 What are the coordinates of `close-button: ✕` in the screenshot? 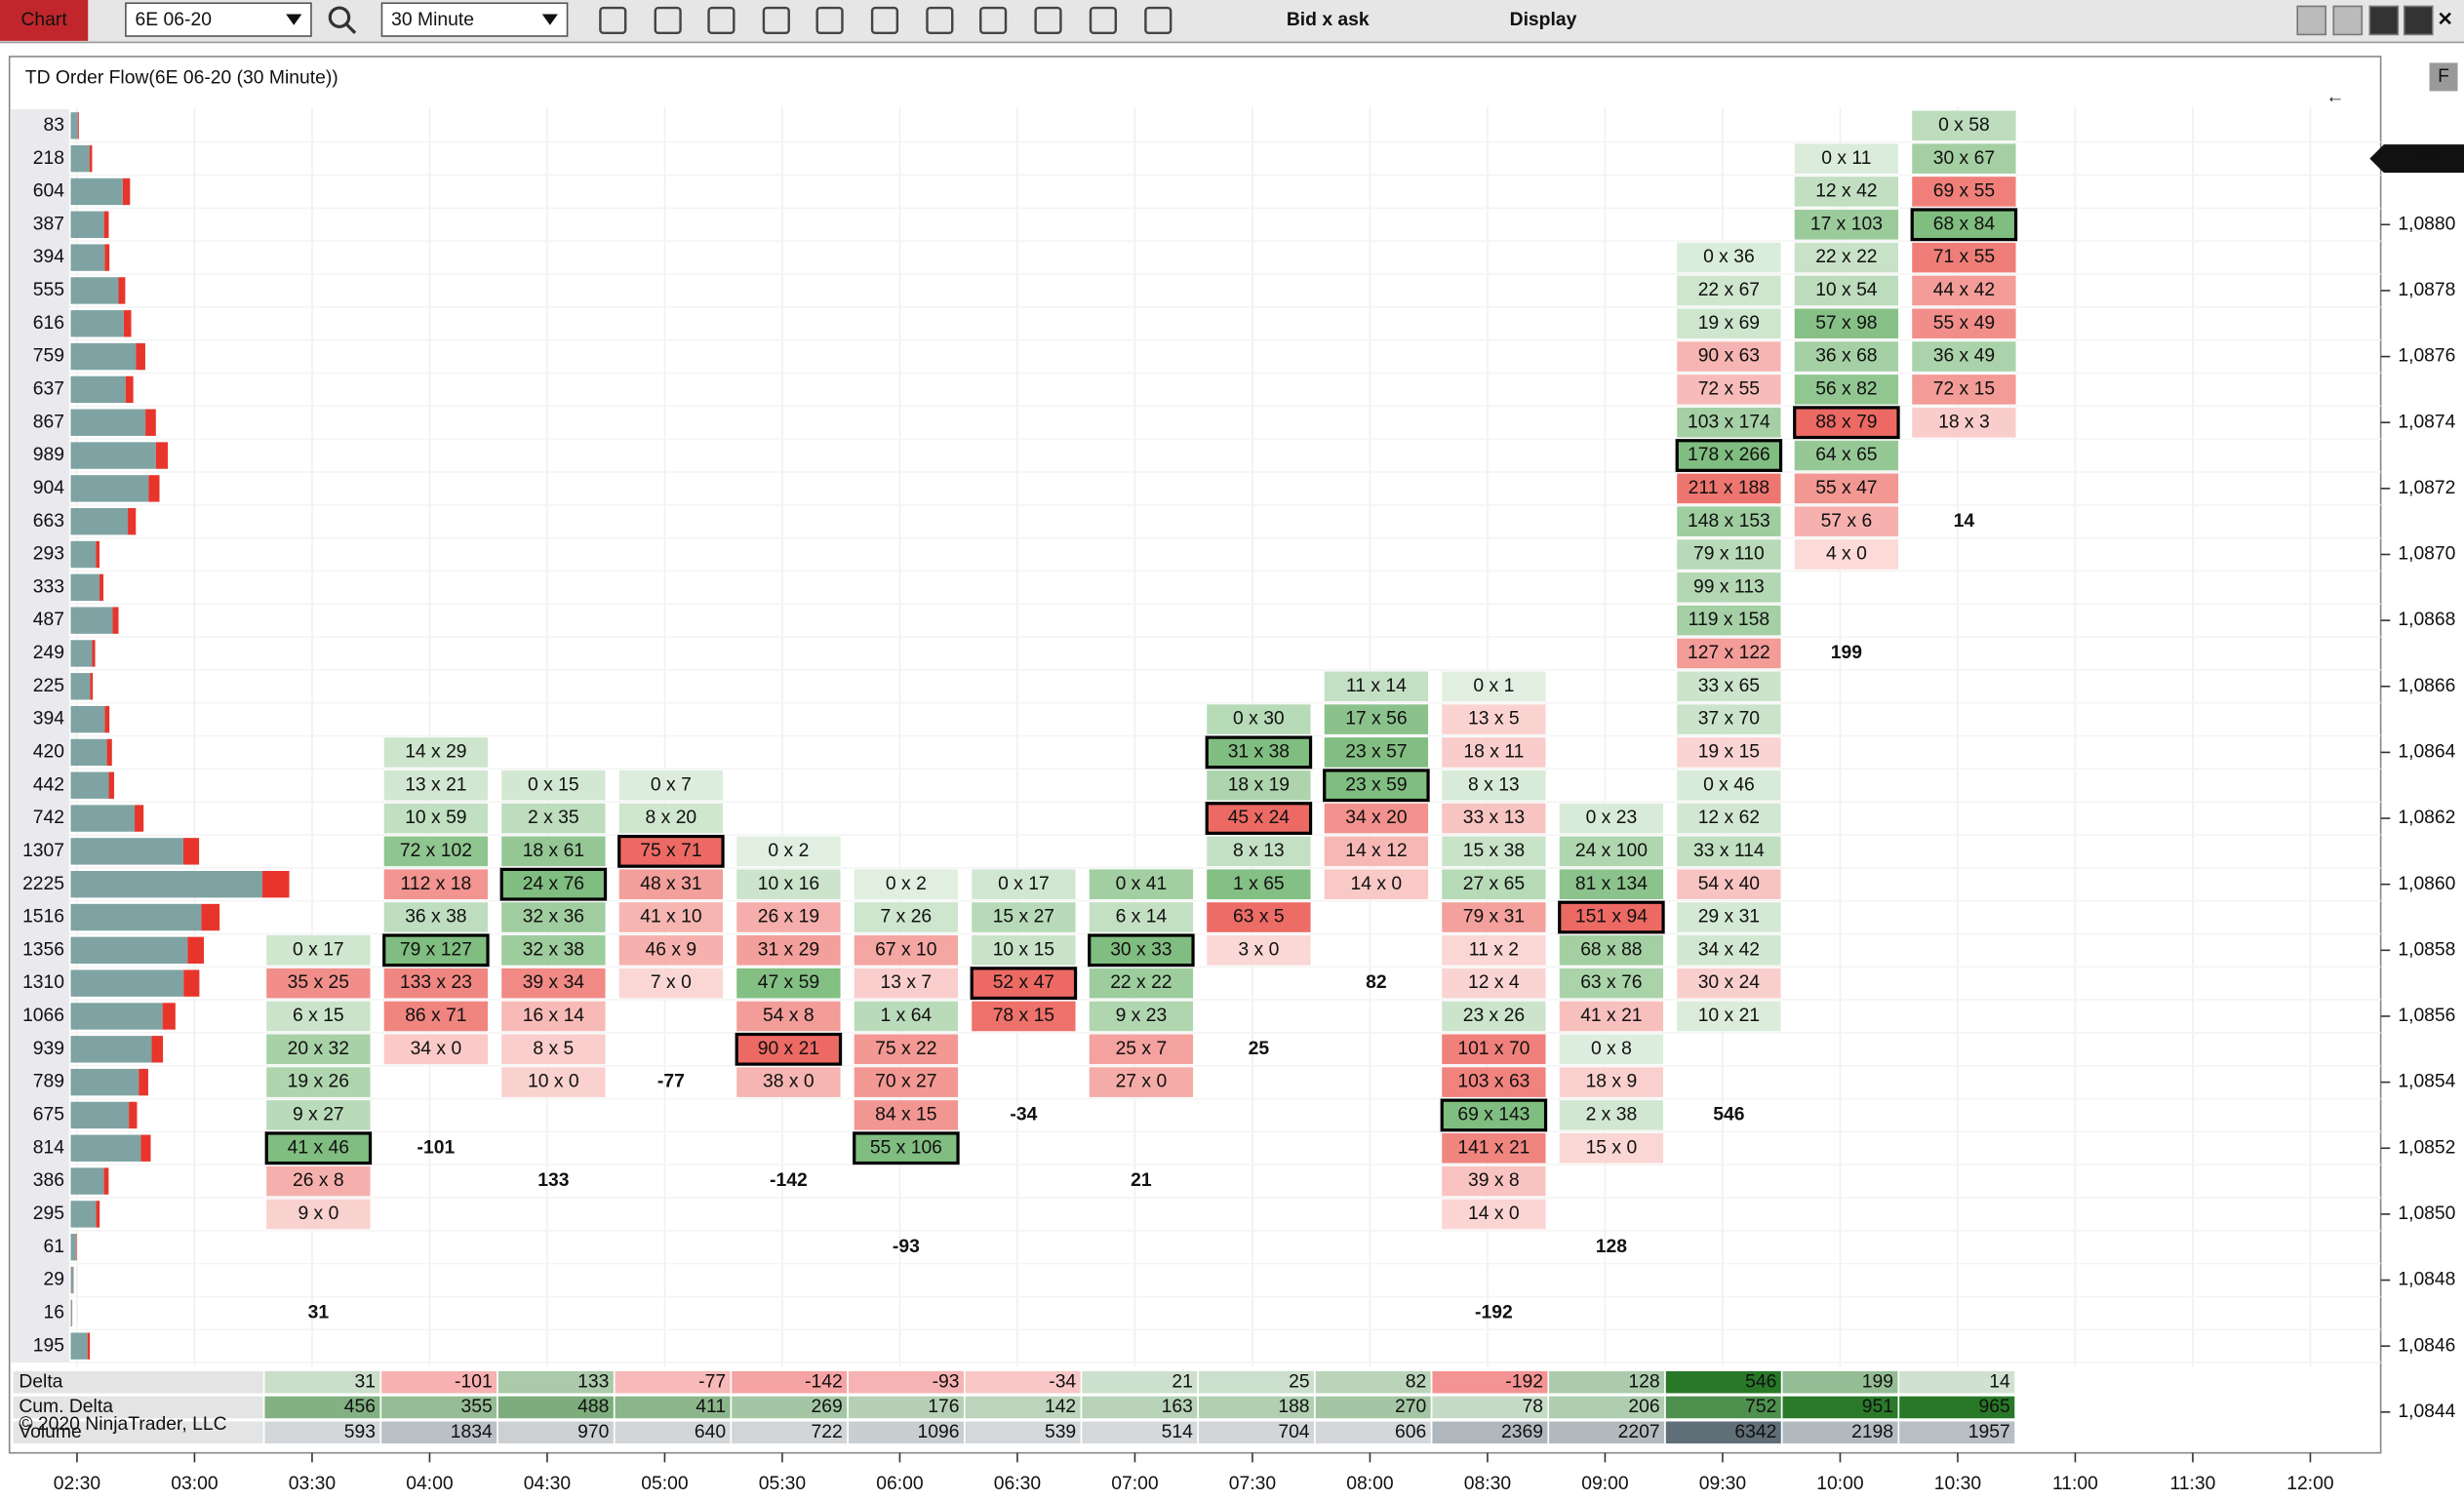 It's located at (2445, 20).